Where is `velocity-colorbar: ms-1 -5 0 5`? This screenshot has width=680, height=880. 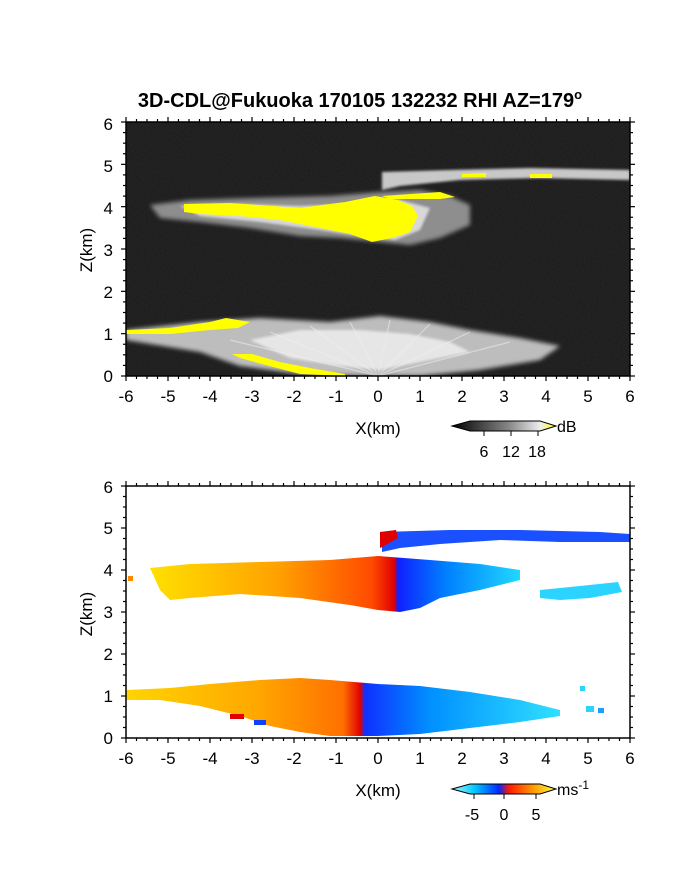 velocity-colorbar: ms-1 -5 0 5 is located at coordinates (519, 801).